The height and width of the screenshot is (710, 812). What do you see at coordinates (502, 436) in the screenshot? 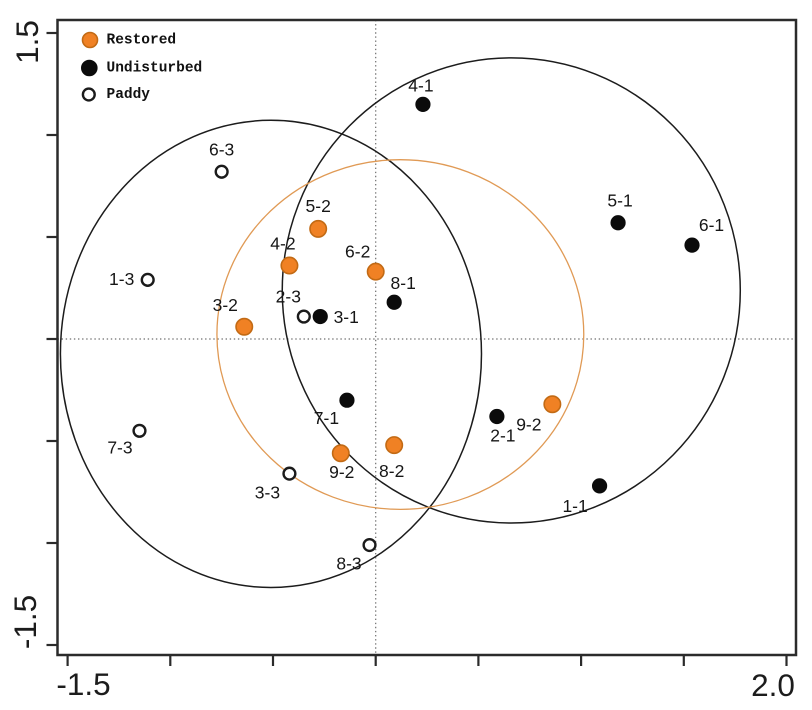
I see `point-label-2-1: 2-1` at bounding box center [502, 436].